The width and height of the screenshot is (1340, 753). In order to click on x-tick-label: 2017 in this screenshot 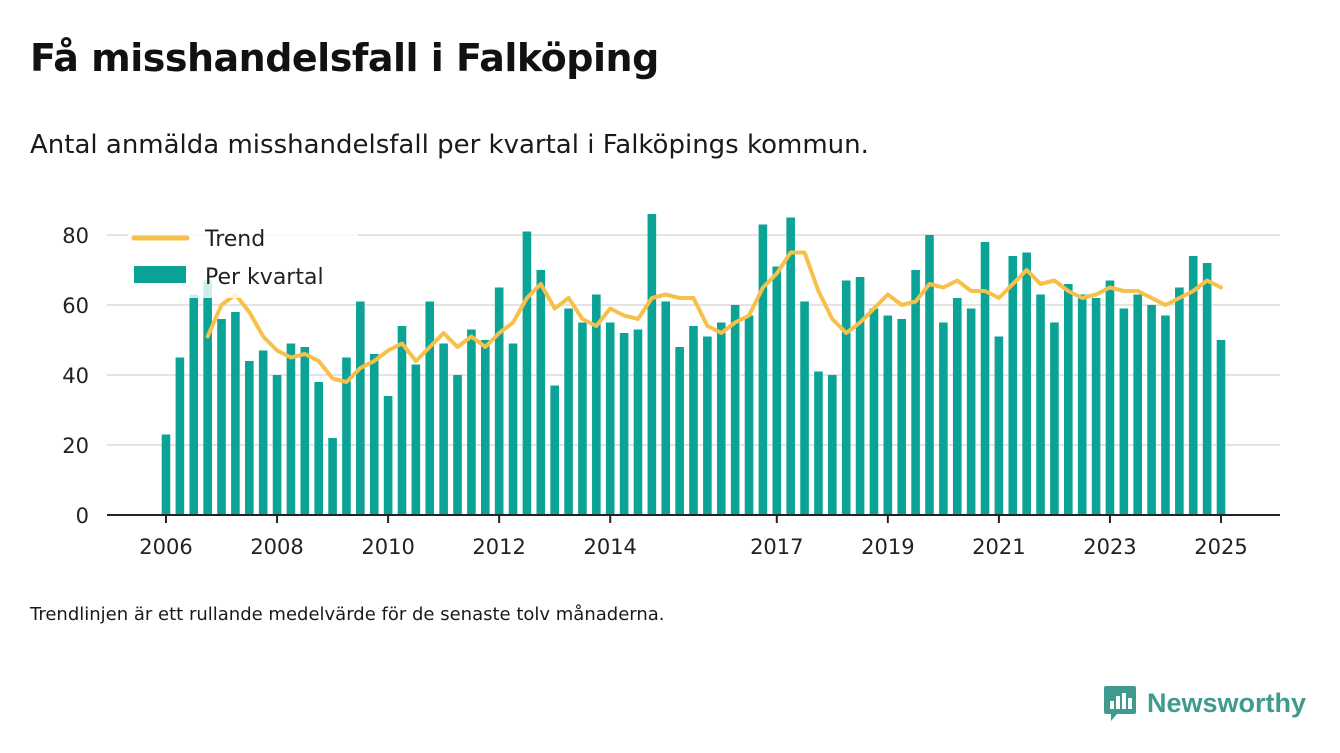, I will do `click(776, 547)`.